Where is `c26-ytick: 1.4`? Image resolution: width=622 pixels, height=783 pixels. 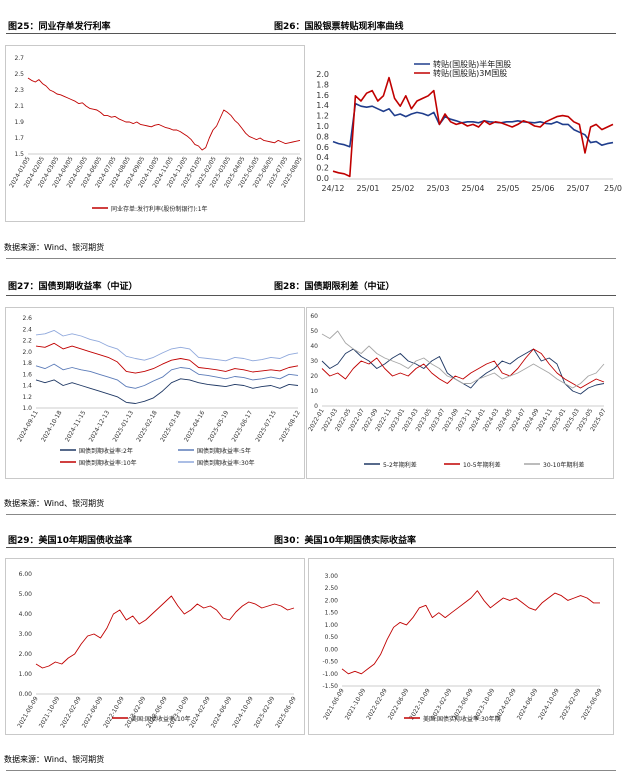
c26-ytick: 1.4 is located at coordinates (322, 105).